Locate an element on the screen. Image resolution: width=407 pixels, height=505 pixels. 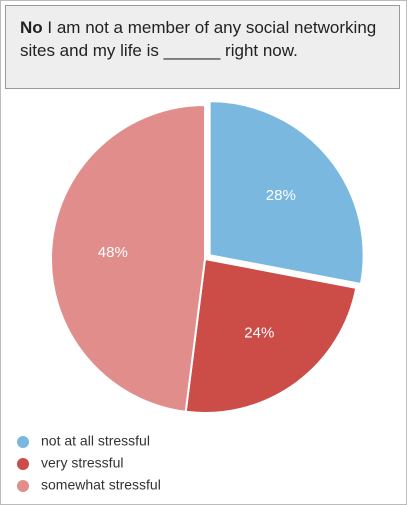
legend-label: not at all stressful is located at coordinates (95, 441).